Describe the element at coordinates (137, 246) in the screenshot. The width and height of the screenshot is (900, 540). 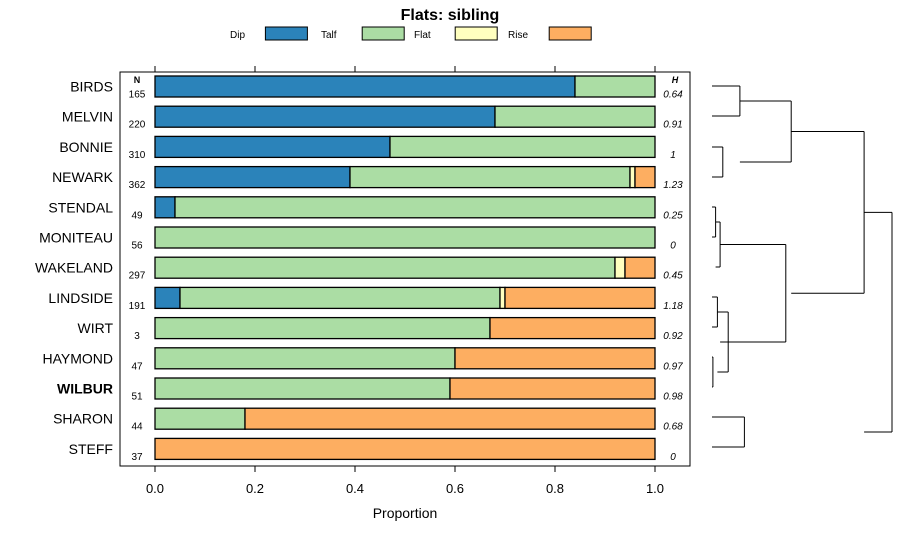
I see `n-value: 56` at that location.